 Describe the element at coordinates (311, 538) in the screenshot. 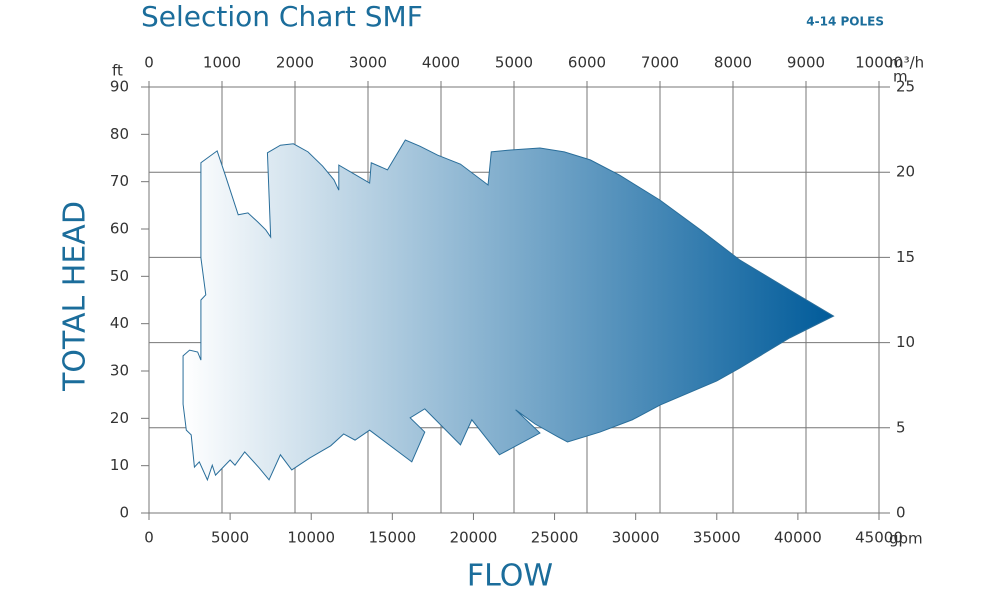

I see `x-tick-label: 10000` at that location.